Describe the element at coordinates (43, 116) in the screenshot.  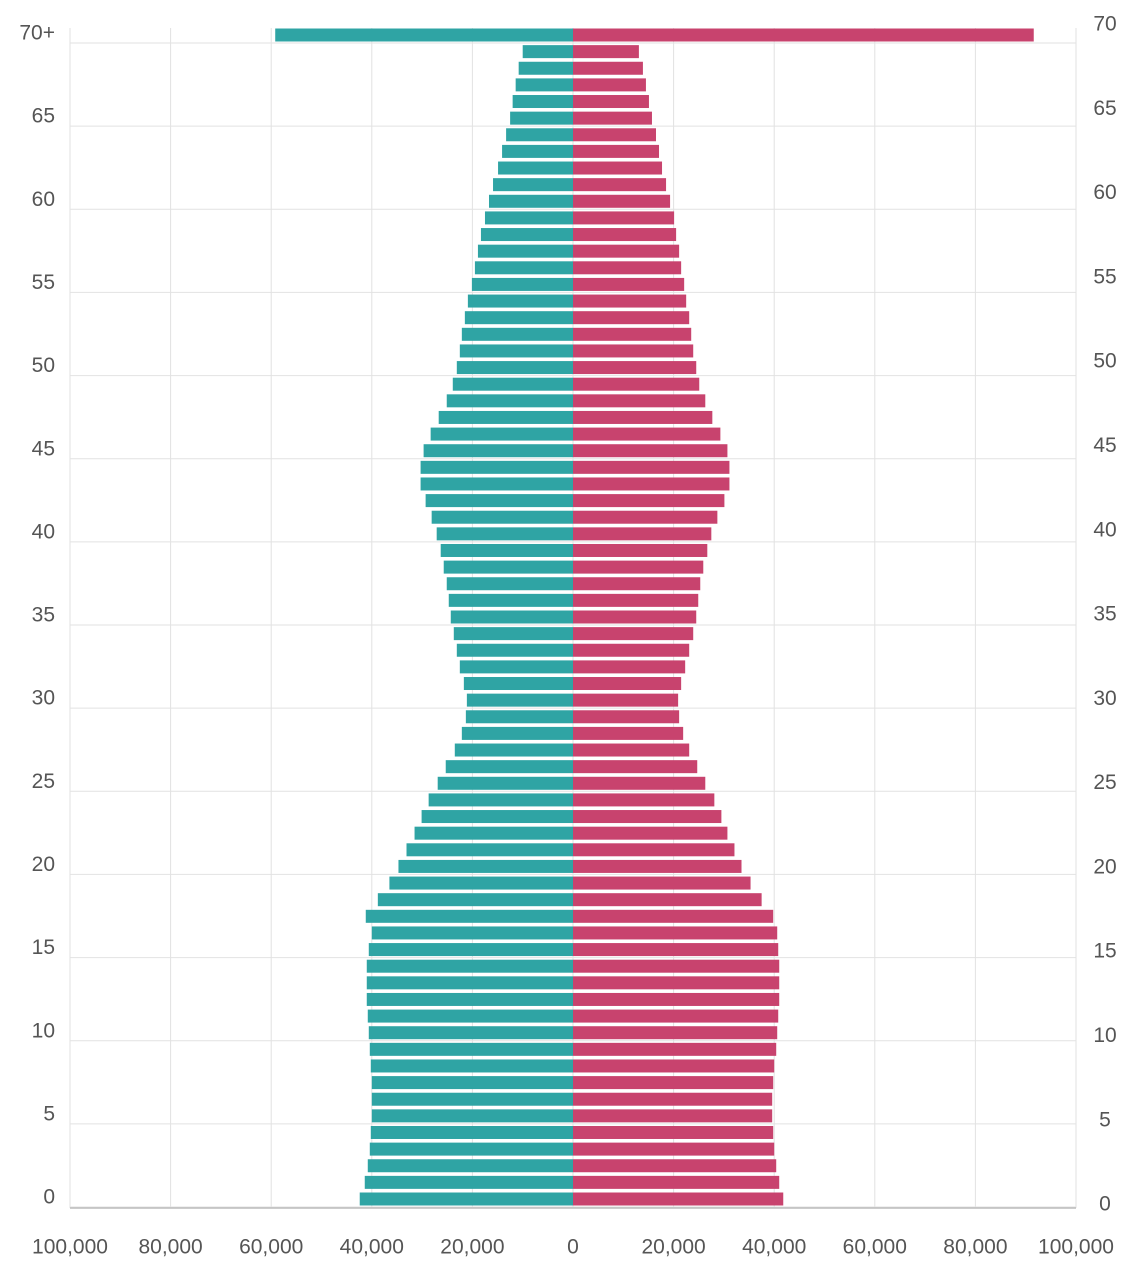
I see `y-tick-label: 65` at that location.